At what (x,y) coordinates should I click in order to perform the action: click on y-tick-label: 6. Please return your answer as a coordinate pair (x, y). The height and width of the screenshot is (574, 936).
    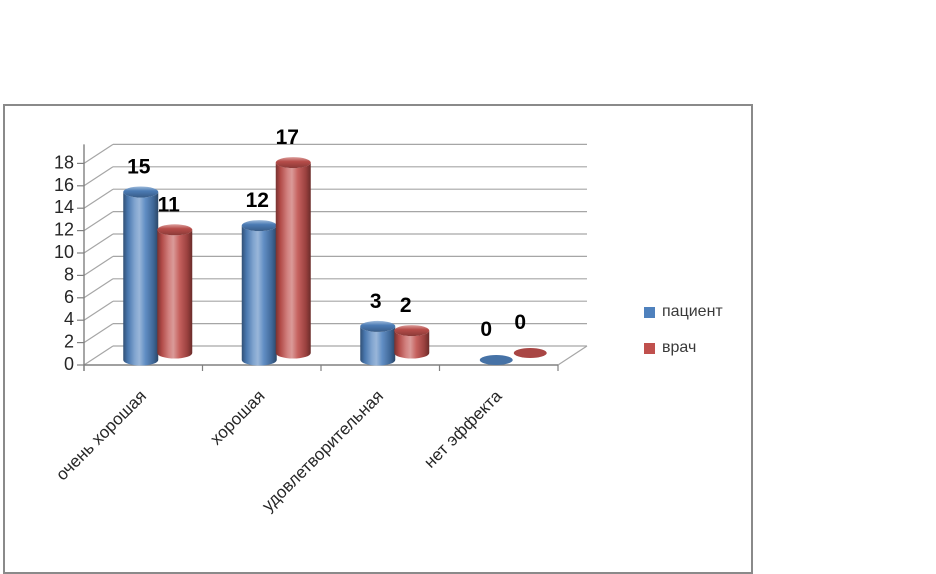
    Looking at the image, I should click on (69, 297).